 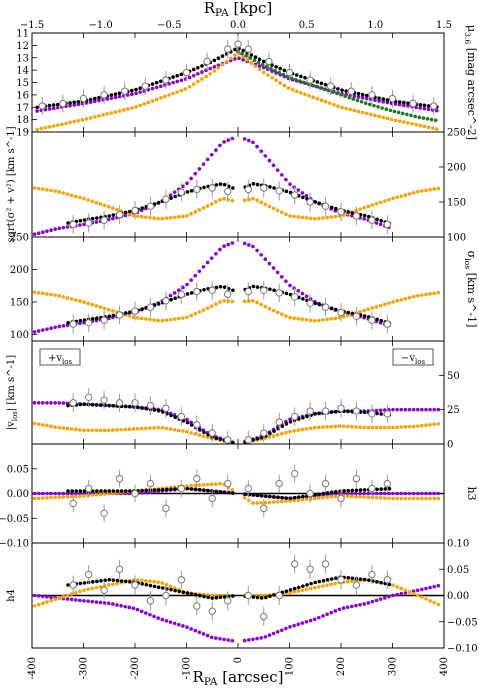 I want to click on bottom-tick-label: 100, so click(x=290, y=666).